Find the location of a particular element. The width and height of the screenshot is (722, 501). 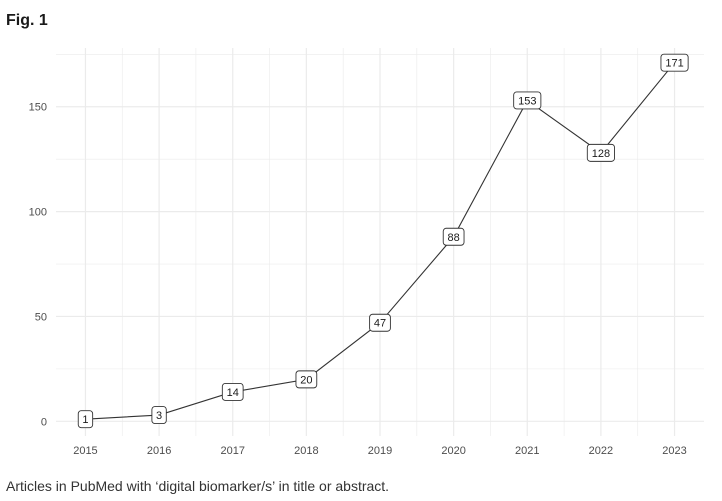

data-label-text: 128 is located at coordinates (601, 154).